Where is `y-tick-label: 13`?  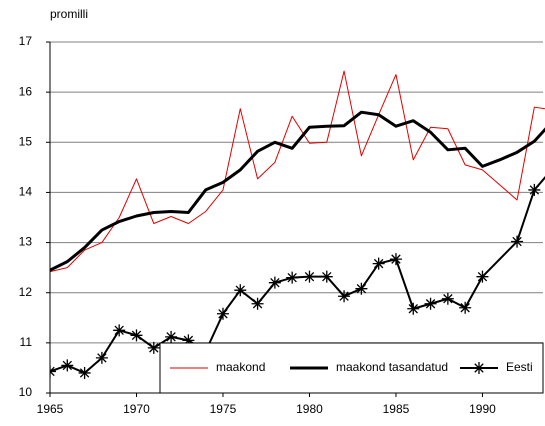 y-tick-label: 13 is located at coordinates (26, 242).